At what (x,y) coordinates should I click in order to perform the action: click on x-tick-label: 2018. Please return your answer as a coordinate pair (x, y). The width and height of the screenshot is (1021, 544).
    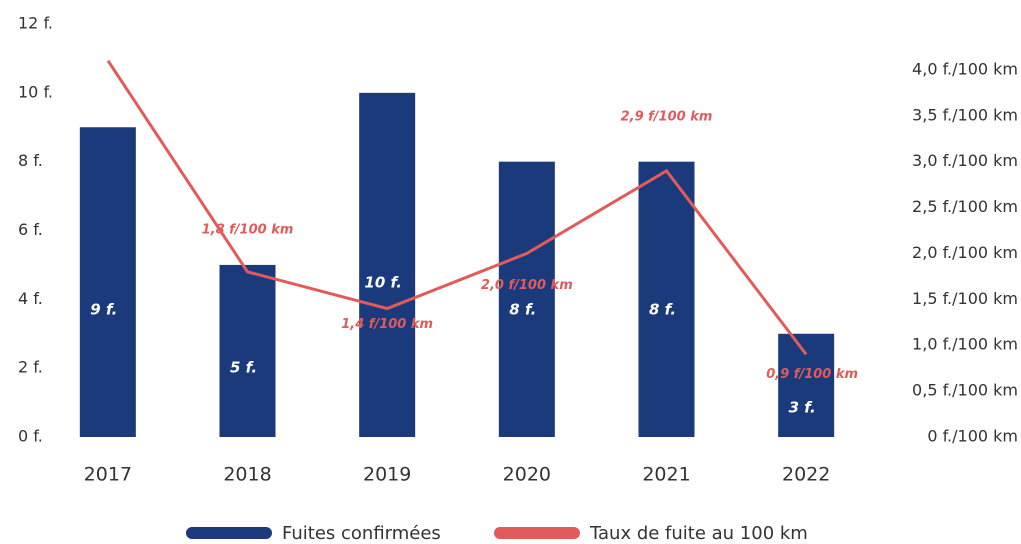
    Looking at the image, I should click on (247, 475).